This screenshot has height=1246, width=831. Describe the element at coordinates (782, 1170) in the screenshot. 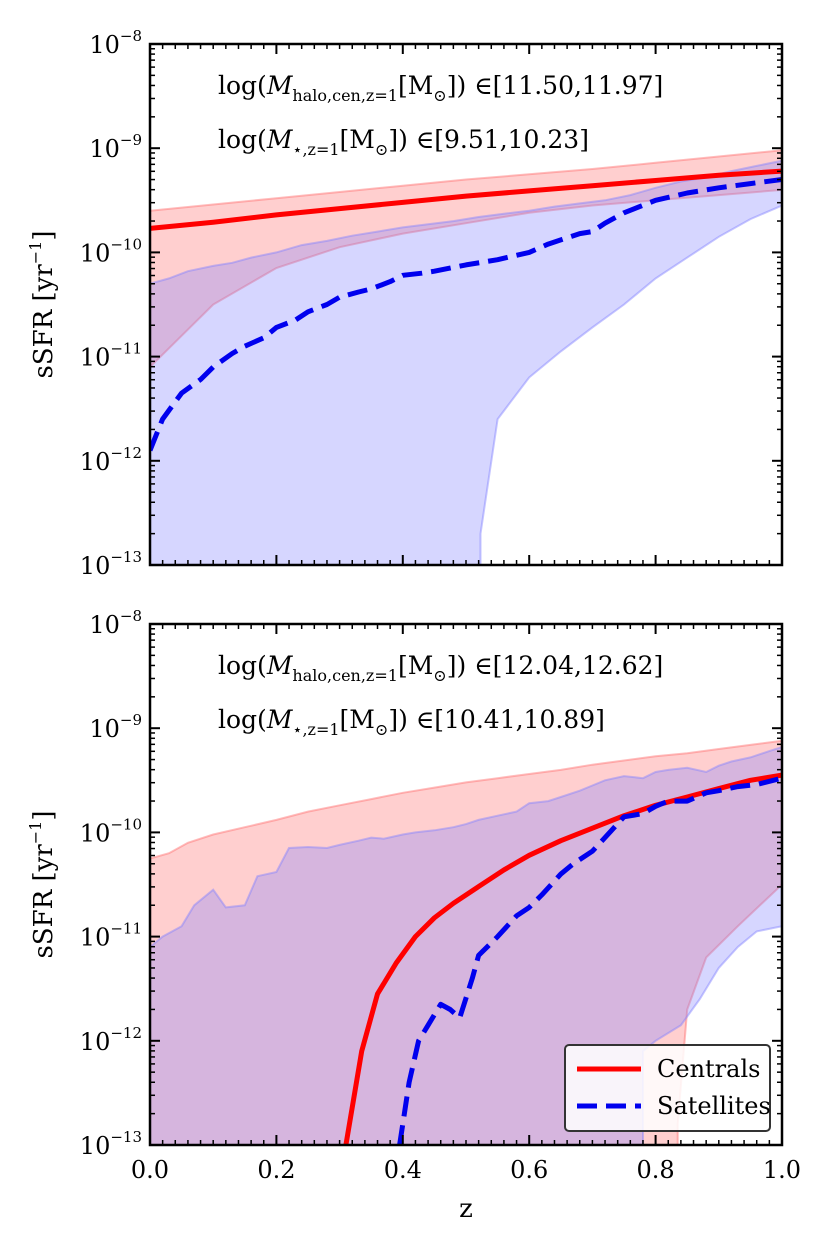

I see `x-tick-label: 1.0` at that location.